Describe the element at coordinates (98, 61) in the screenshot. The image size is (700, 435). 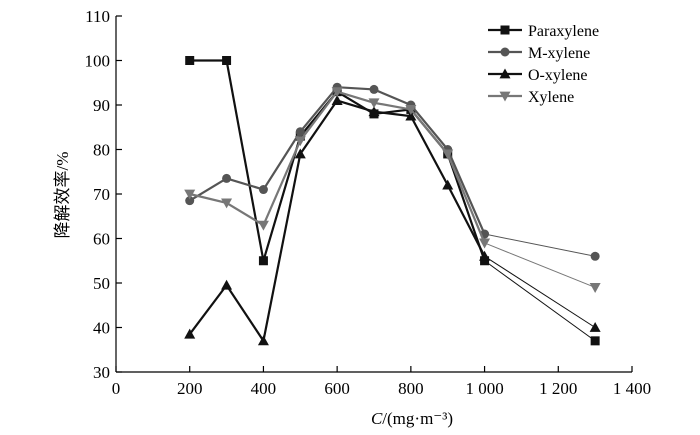
I see `y-tick-label: 100` at that location.